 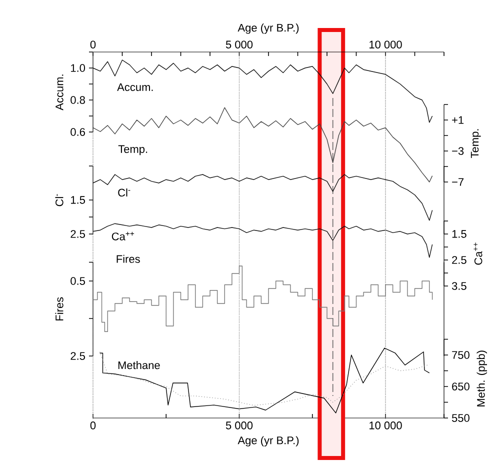 I want to click on y-tick-label: −3, so click(x=458, y=151).